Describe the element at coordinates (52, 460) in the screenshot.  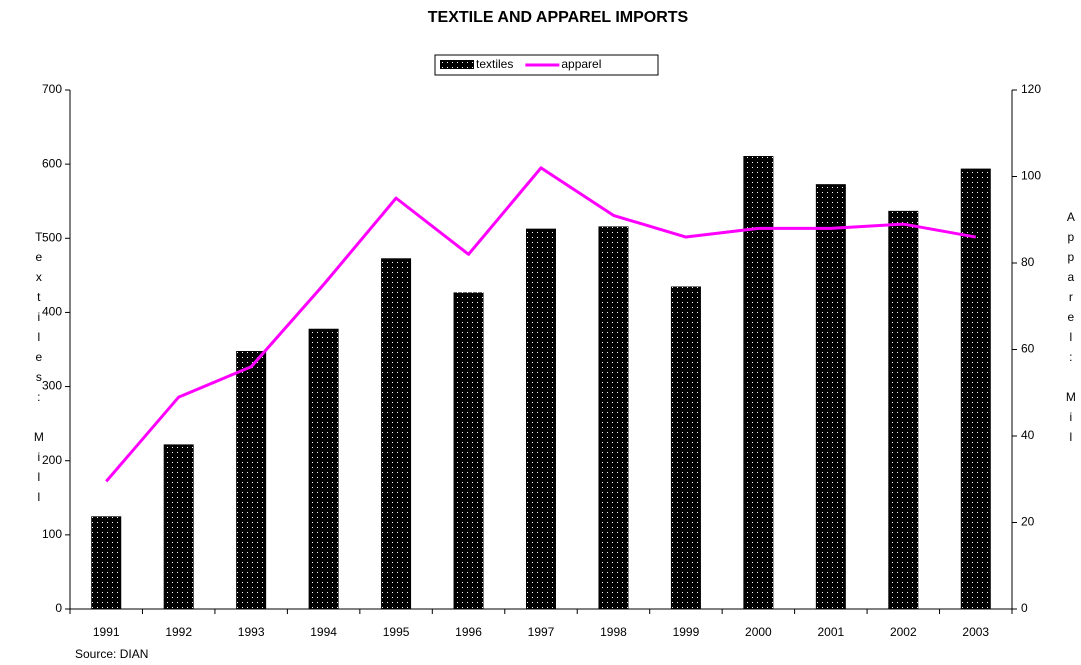
I see `y-tick-label: 200` at that location.